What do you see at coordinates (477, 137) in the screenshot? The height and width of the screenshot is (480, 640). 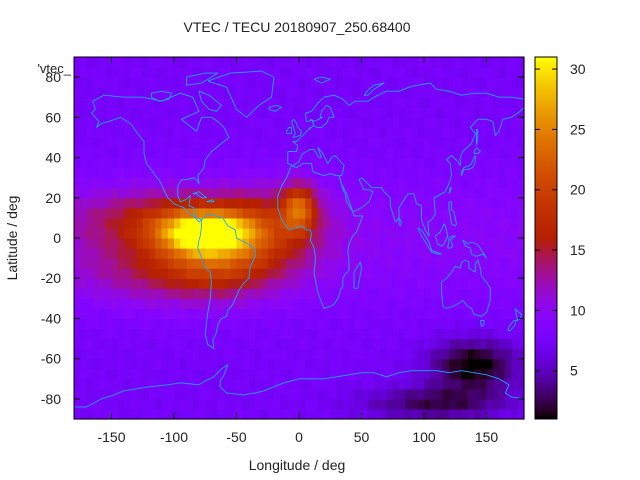 I see `coastline-sakhalin` at bounding box center [477, 137].